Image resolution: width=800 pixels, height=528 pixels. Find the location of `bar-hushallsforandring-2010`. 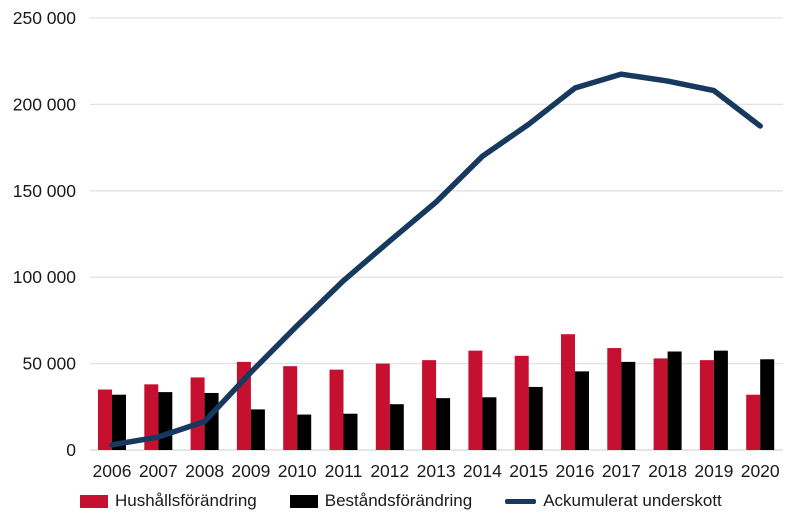

bar-hushallsforandring-2010 is located at coordinates (290, 408).